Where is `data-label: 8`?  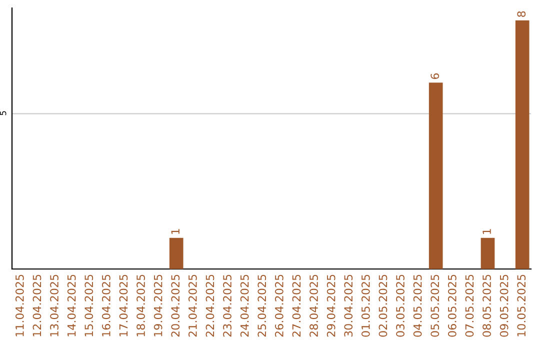 data-label: 8 is located at coordinates (521, 14).